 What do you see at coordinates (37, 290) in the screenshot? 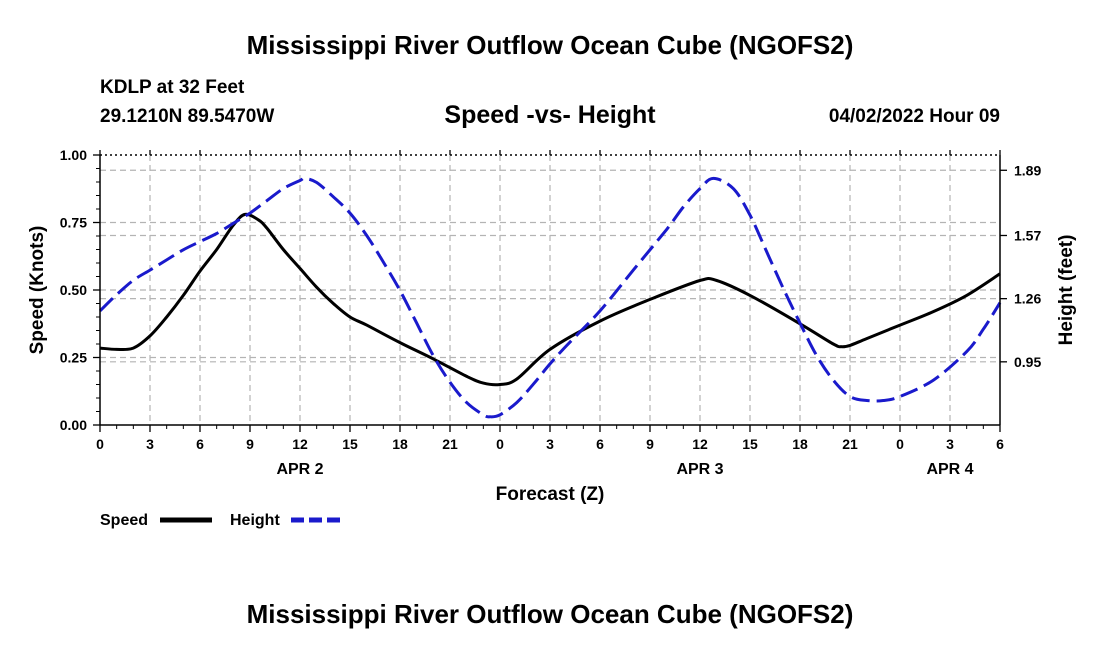
I see `y-axis-label: Speed (Knots)` at bounding box center [37, 290].